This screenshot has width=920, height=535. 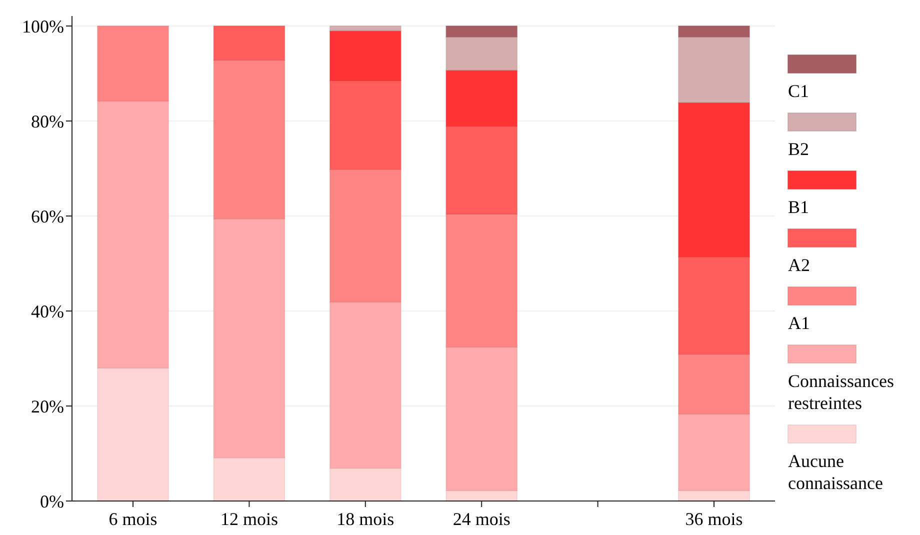 What do you see at coordinates (52, 501) in the screenshot?
I see `y-tick-label: 0%` at bounding box center [52, 501].